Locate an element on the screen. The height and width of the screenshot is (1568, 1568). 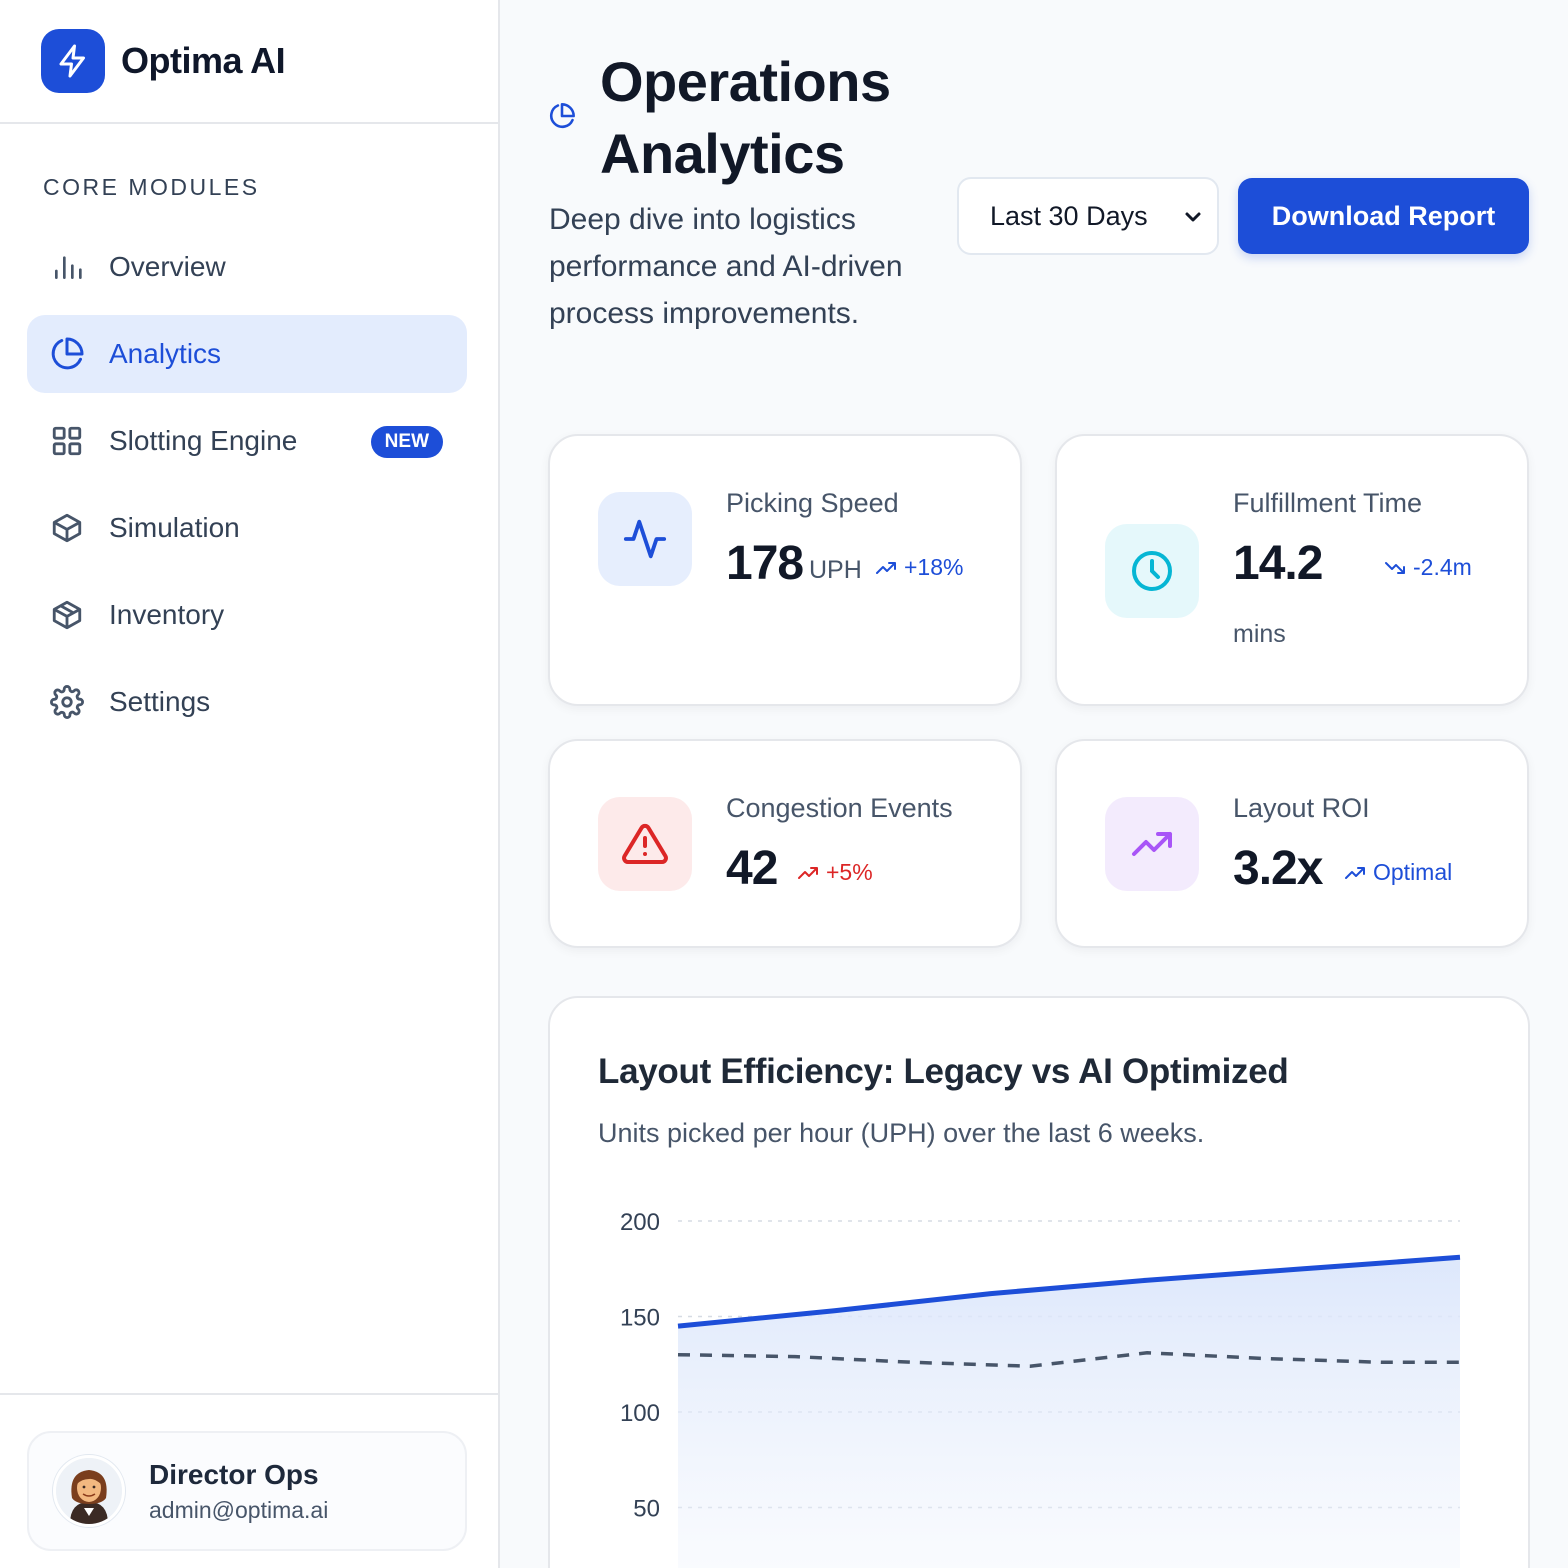
stat-delta-value: +5% is located at coordinates (849, 872).